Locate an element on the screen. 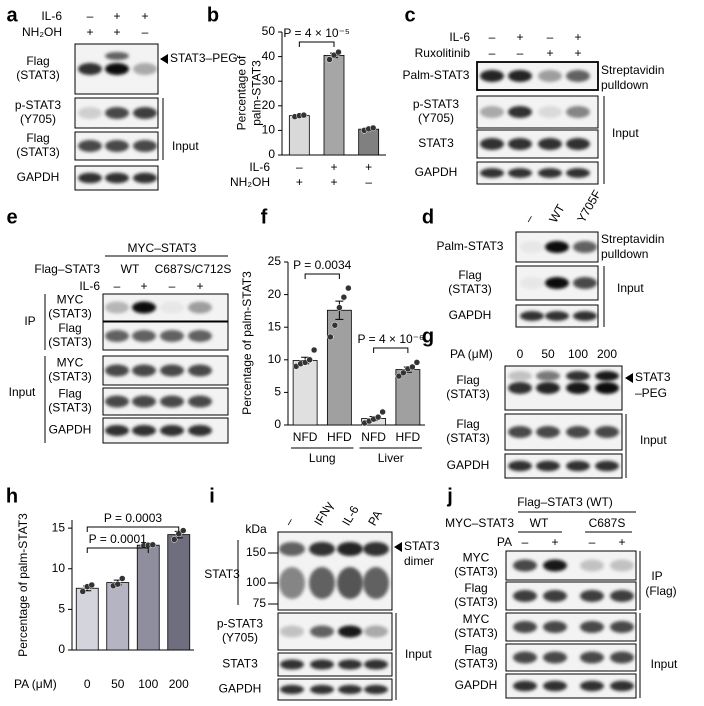 The height and width of the screenshot is (706, 704). x-axis-label: PA (μM) is located at coordinates (35, 684).